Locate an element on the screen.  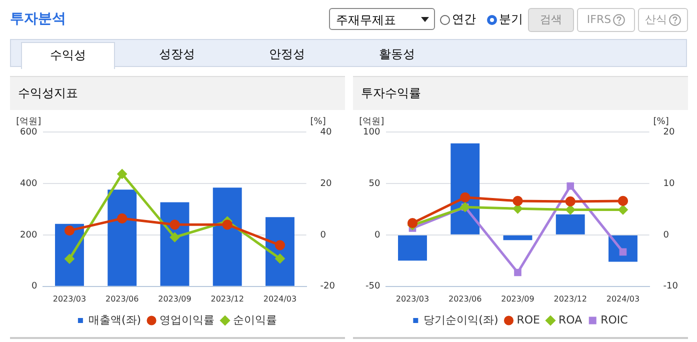
legend-label: 순이익률 is located at coordinates (255, 319).